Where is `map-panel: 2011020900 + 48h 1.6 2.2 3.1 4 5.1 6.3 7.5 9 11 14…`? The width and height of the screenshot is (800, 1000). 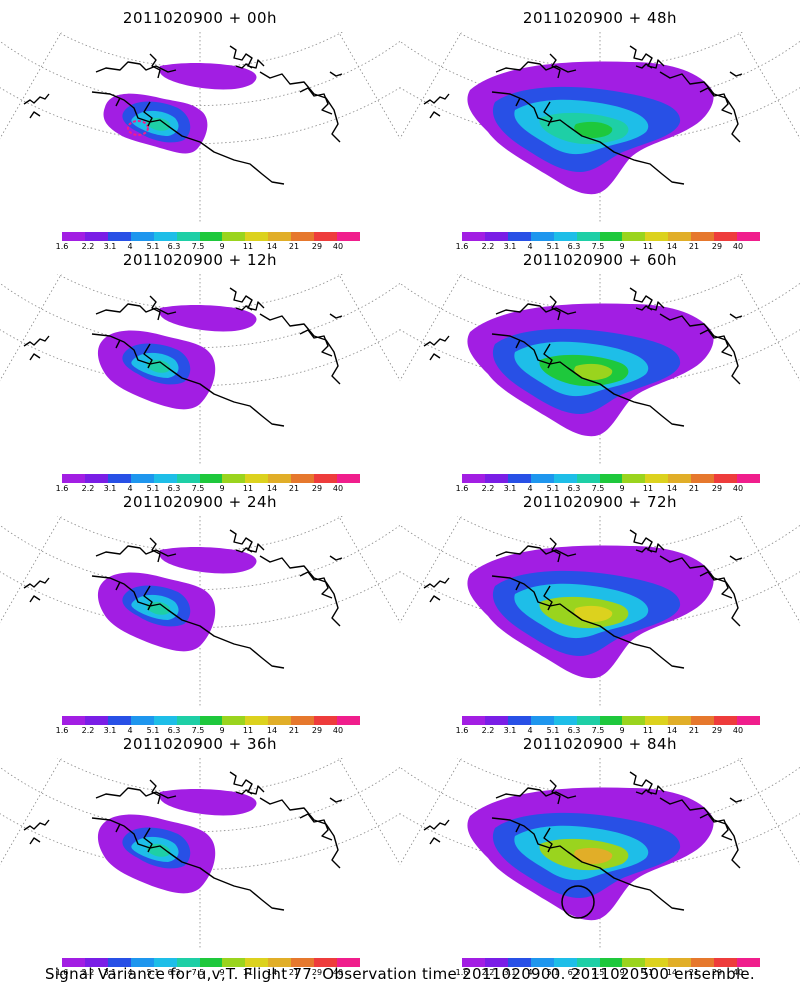 map-panel: 2011020900 + 48h 1.6 2.2 3.1 4 5.1 6.3 7.5 9 11 14… is located at coordinates (600, 130).